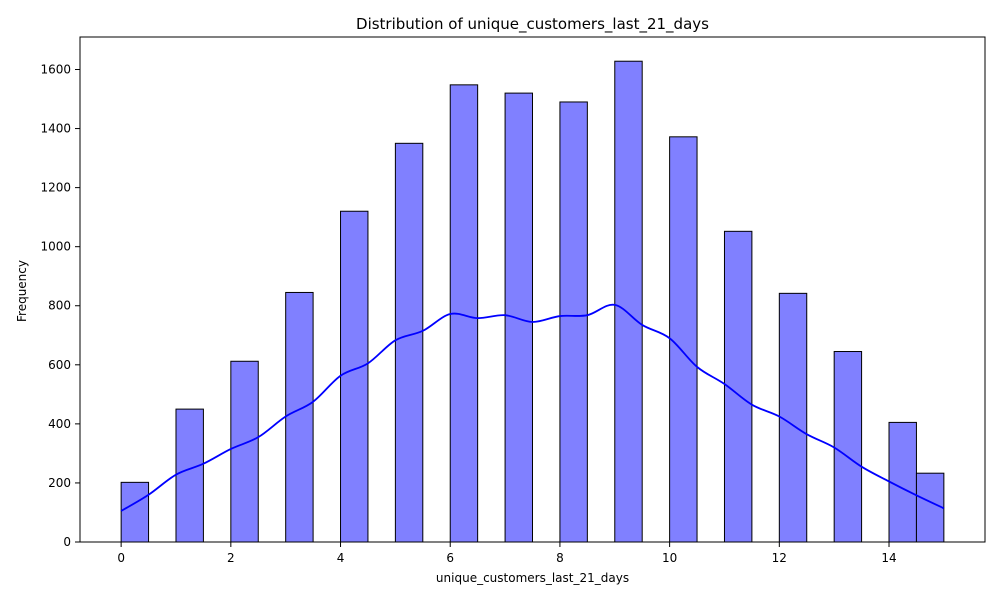  What do you see at coordinates (22, 291) in the screenshot?
I see `y-axis-label: Frequency` at bounding box center [22, 291].